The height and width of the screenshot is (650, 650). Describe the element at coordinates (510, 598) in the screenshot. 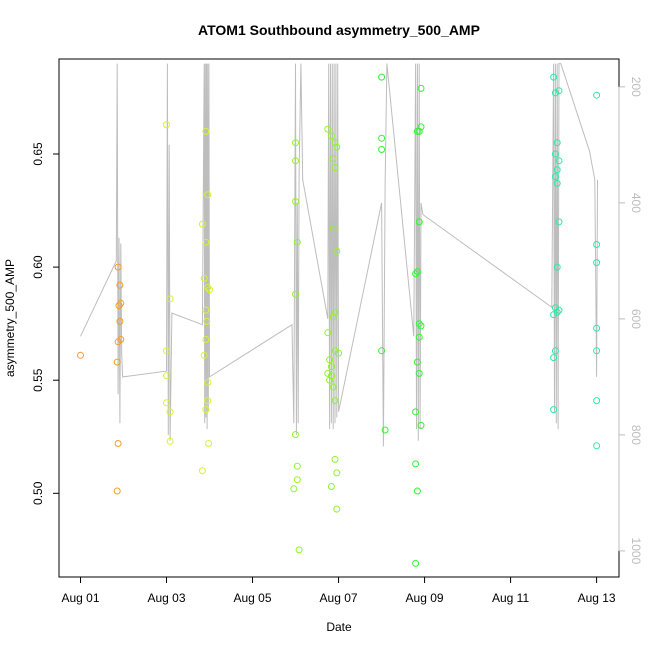

I see `x-tick-label: Aug 11` at that location.